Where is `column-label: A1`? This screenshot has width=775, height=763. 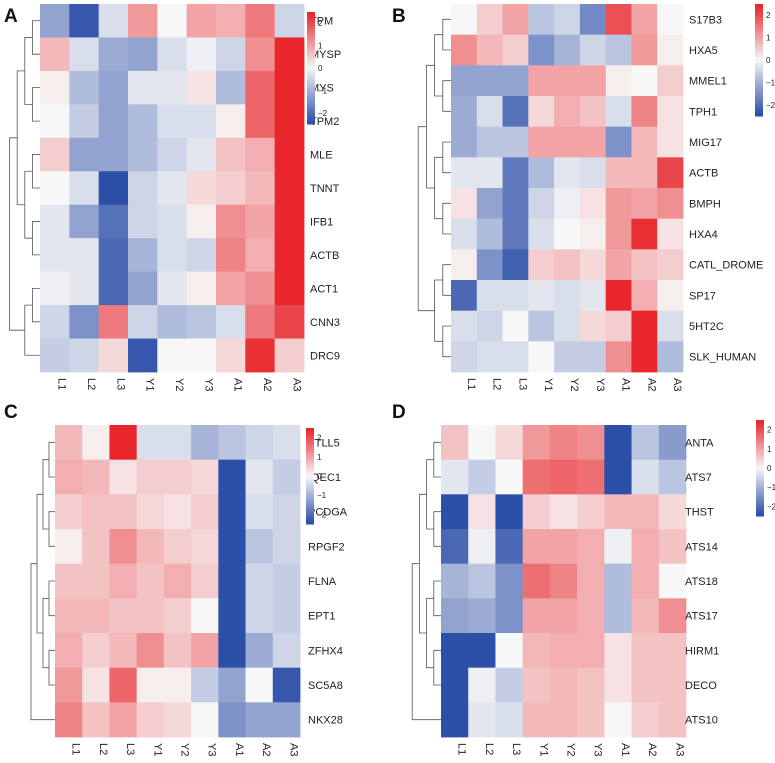 column-label: A1 is located at coordinates (238, 384).